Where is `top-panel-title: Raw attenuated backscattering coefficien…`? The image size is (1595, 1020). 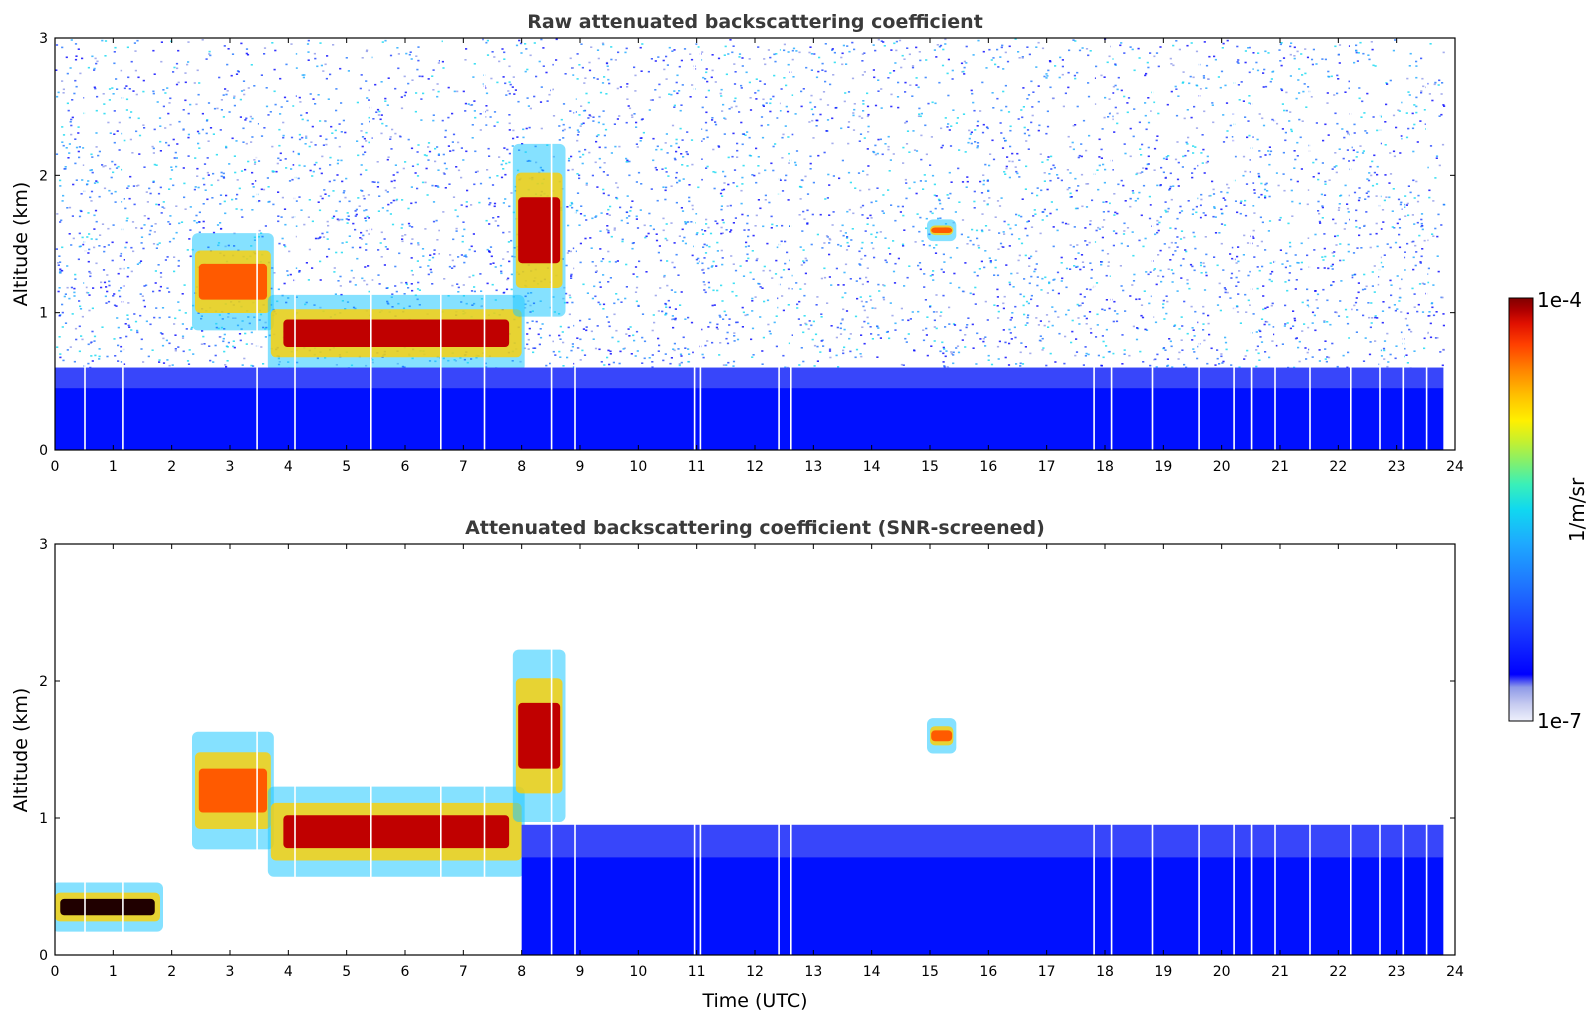
top-panel-title: Raw attenuated backscattering coefficien… is located at coordinates (755, 22).